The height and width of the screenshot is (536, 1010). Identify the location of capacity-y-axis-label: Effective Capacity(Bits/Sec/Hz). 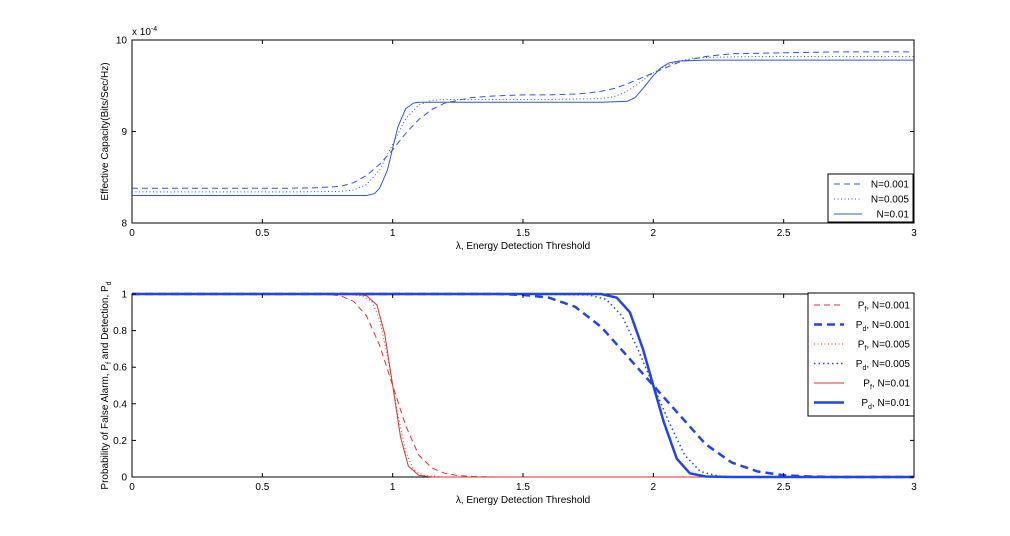
(105, 131).